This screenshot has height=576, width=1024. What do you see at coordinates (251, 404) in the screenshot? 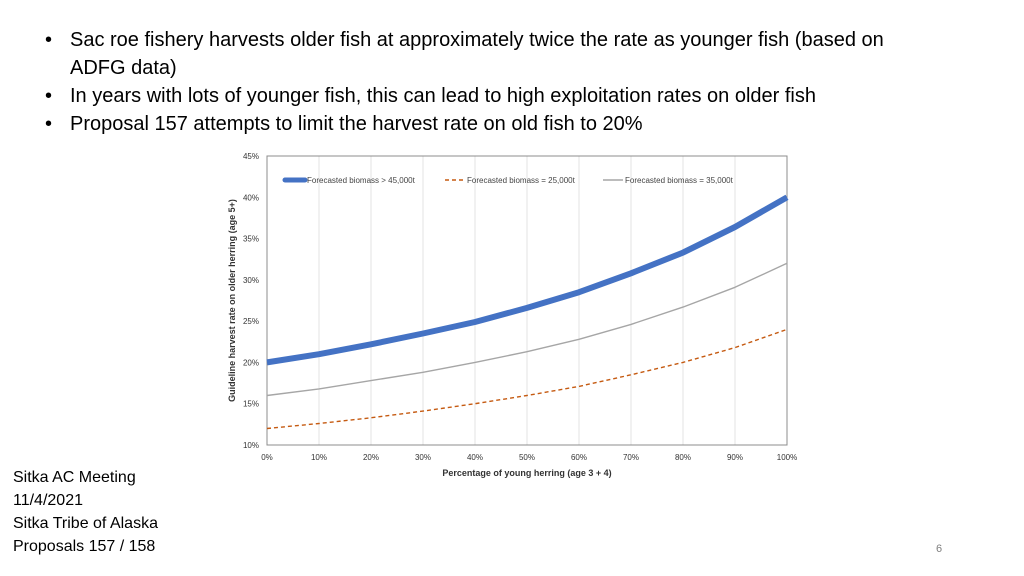
I see `y-tick-label: 15%` at bounding box center [251, 404].